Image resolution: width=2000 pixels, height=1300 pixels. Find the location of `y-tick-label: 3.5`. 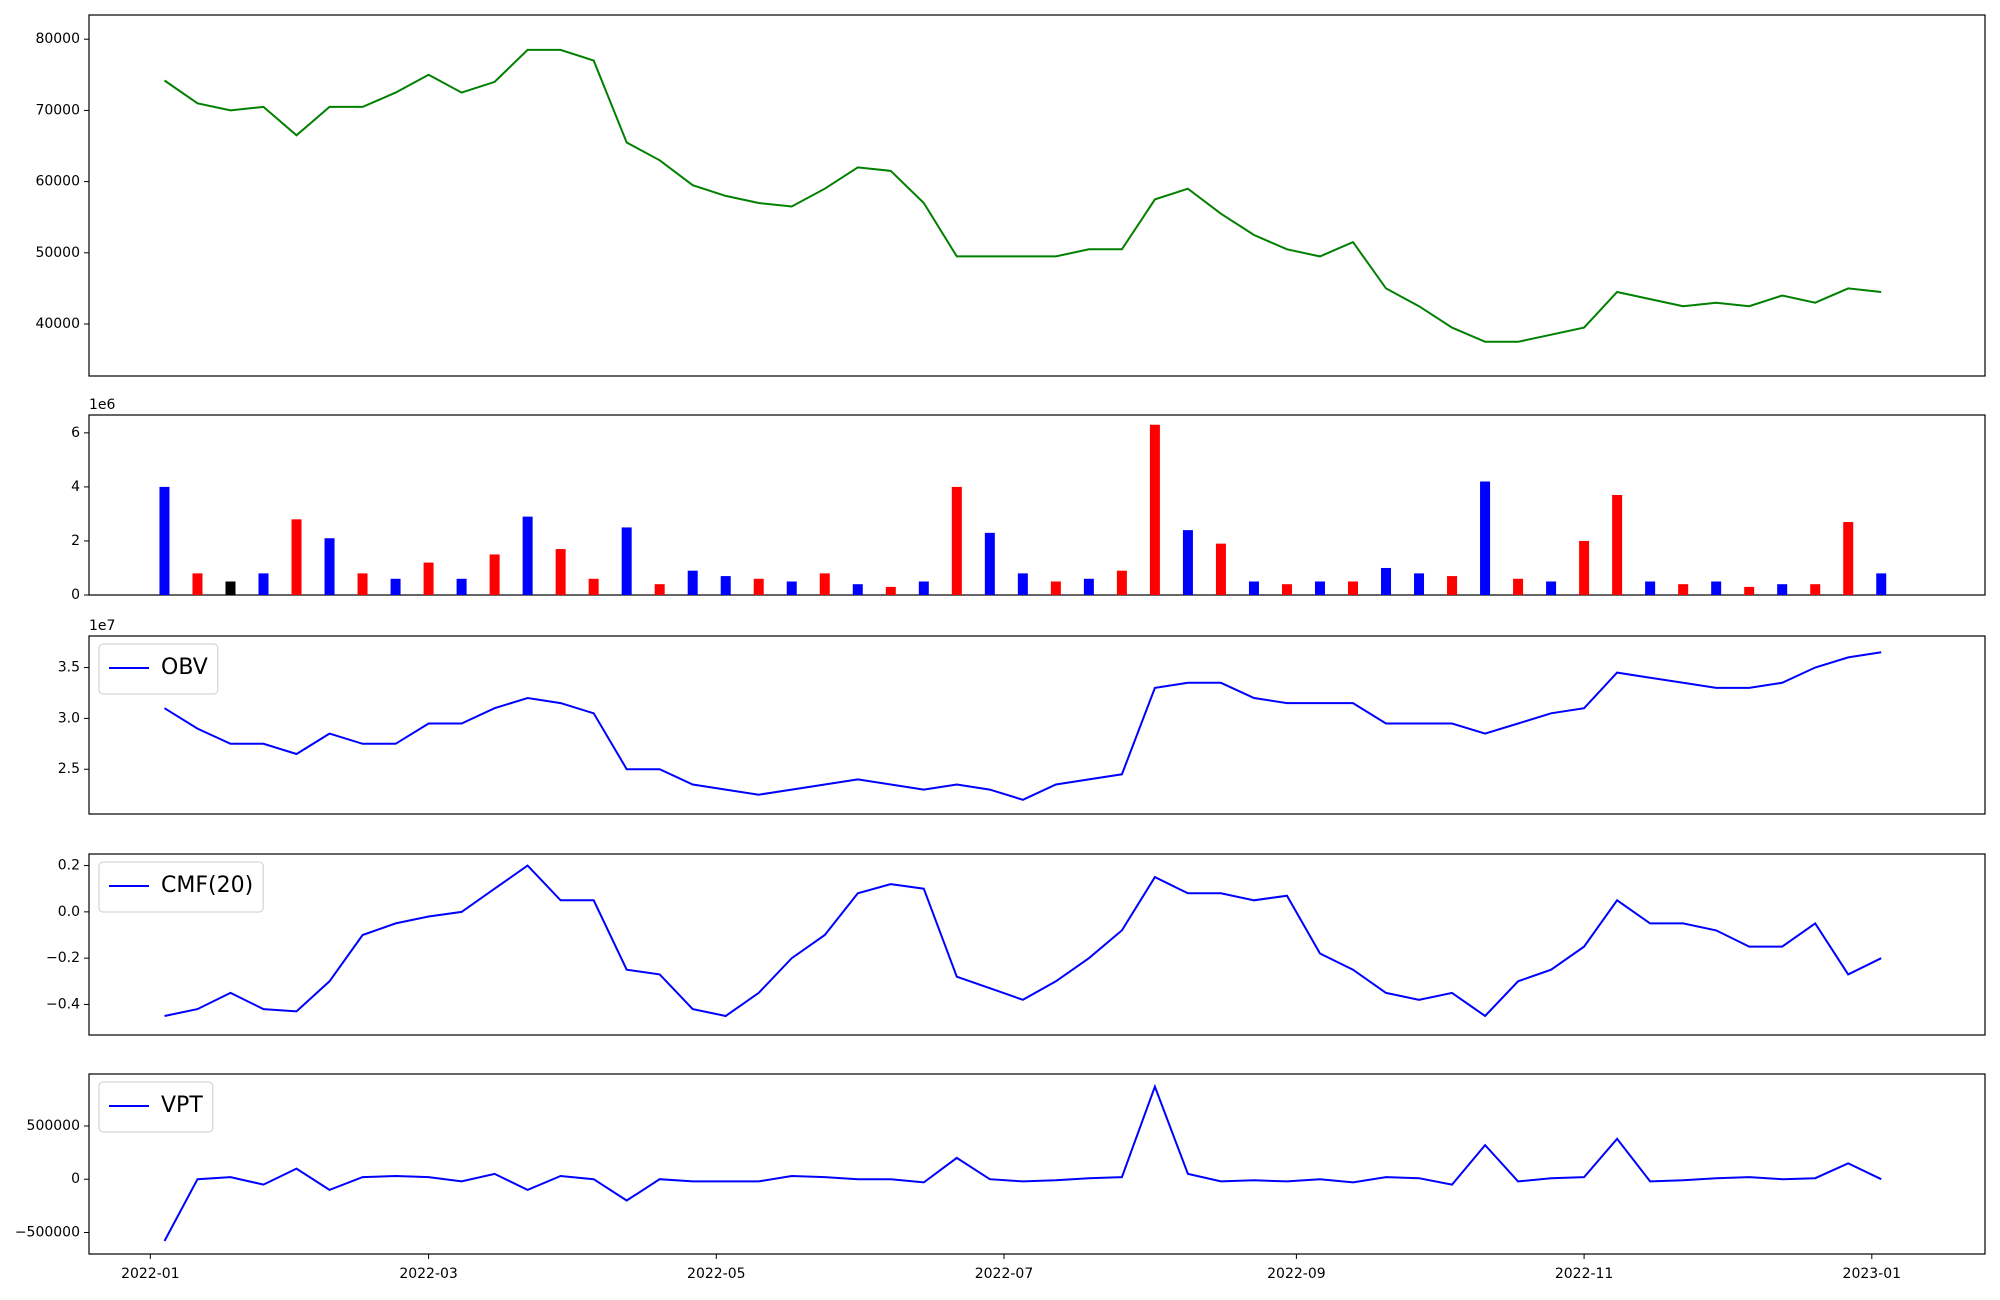

y-tick-label: 3.5 is located at coordinates (69, 668).